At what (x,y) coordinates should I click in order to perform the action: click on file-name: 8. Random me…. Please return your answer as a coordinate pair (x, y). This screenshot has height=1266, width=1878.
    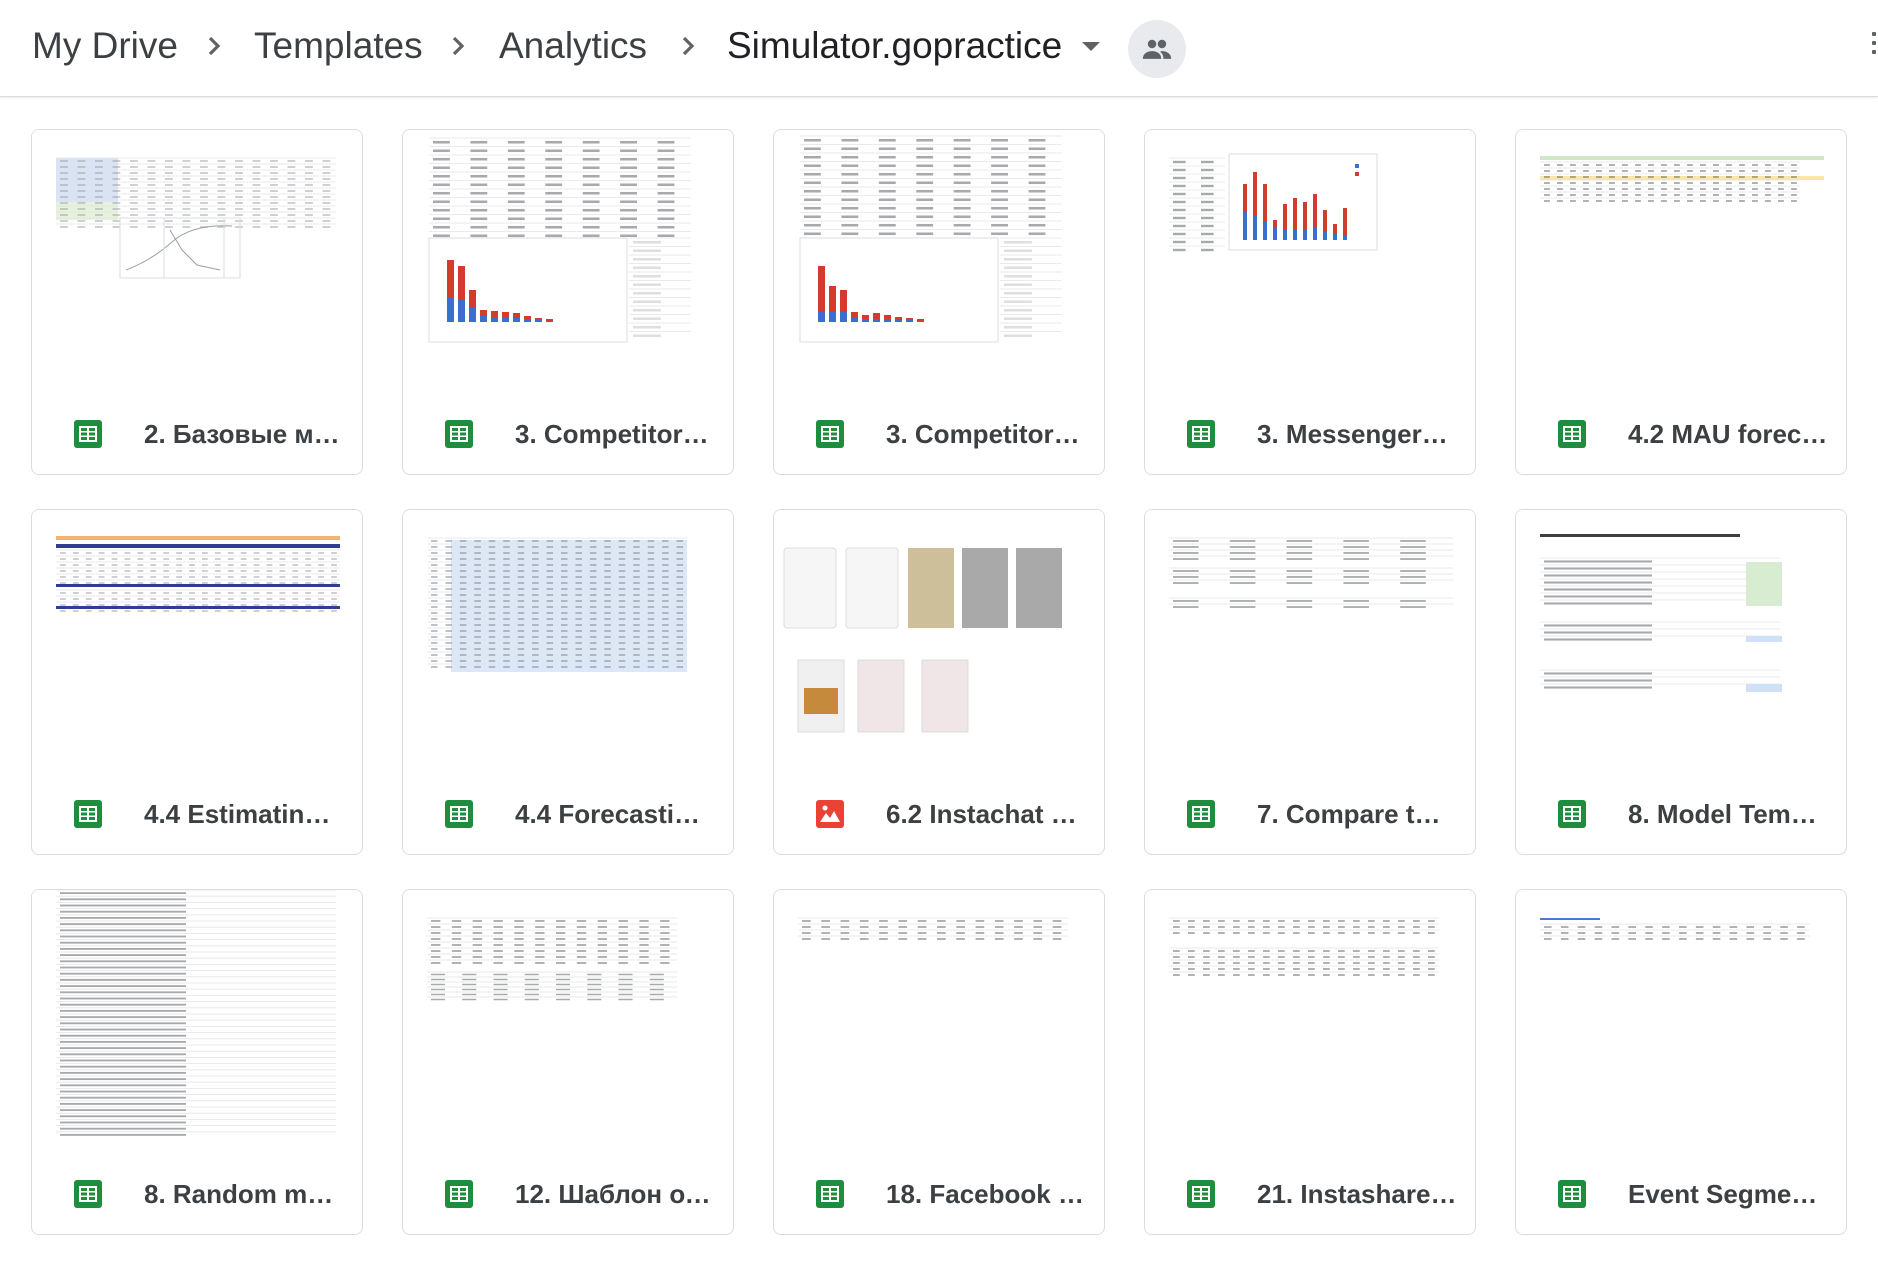
    Looking at the image, I should click on (244, 1194).